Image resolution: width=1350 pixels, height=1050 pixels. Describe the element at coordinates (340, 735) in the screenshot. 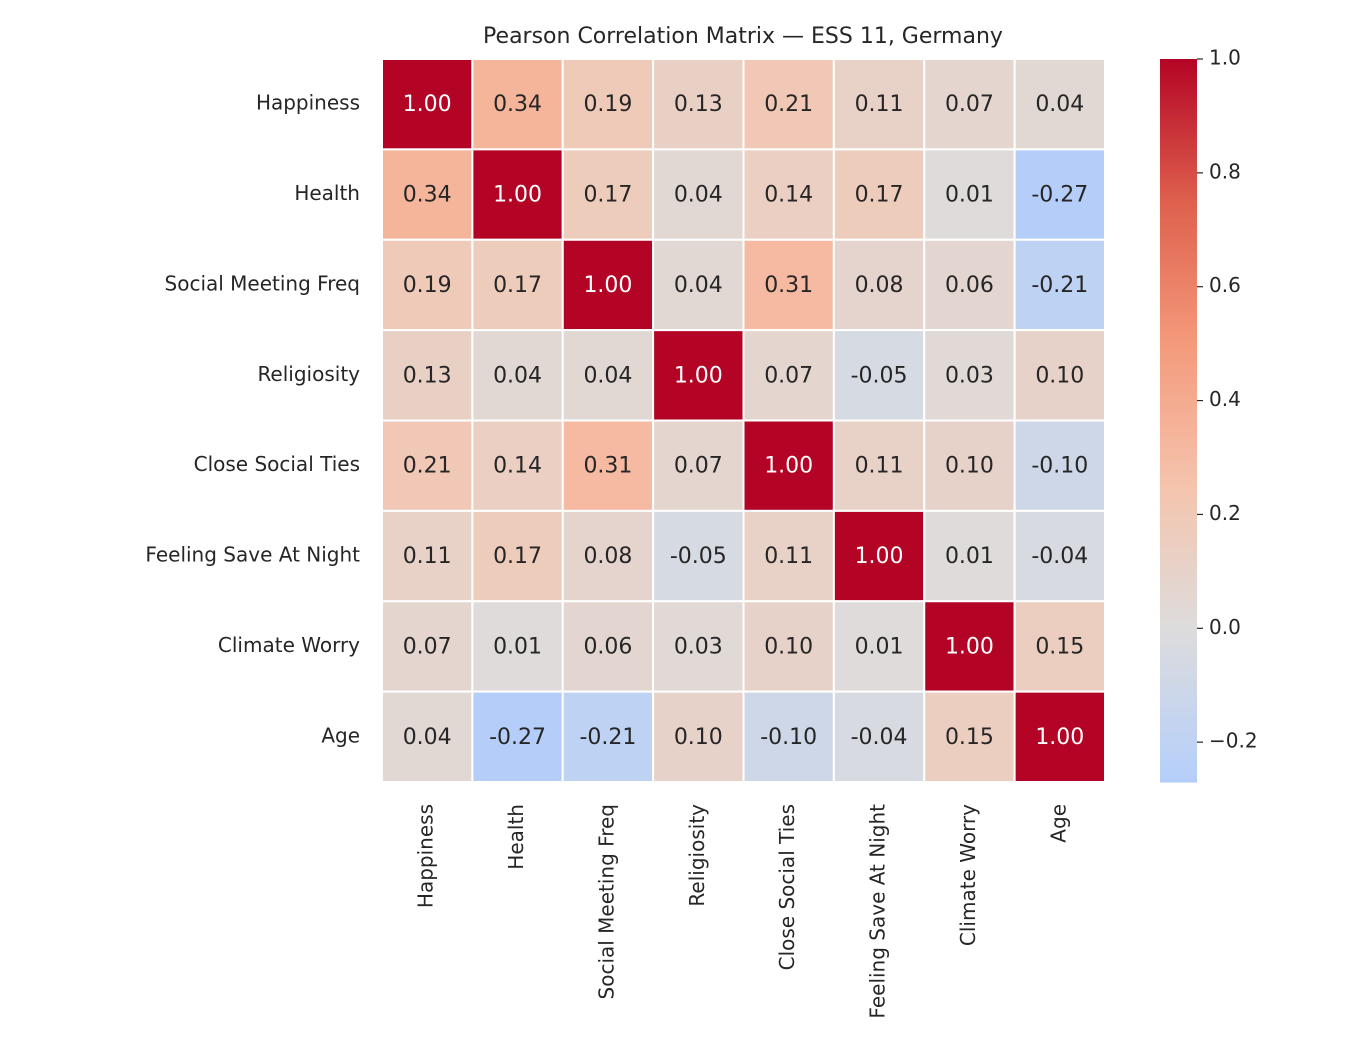

I see `y-tick-label: Age` at that location.